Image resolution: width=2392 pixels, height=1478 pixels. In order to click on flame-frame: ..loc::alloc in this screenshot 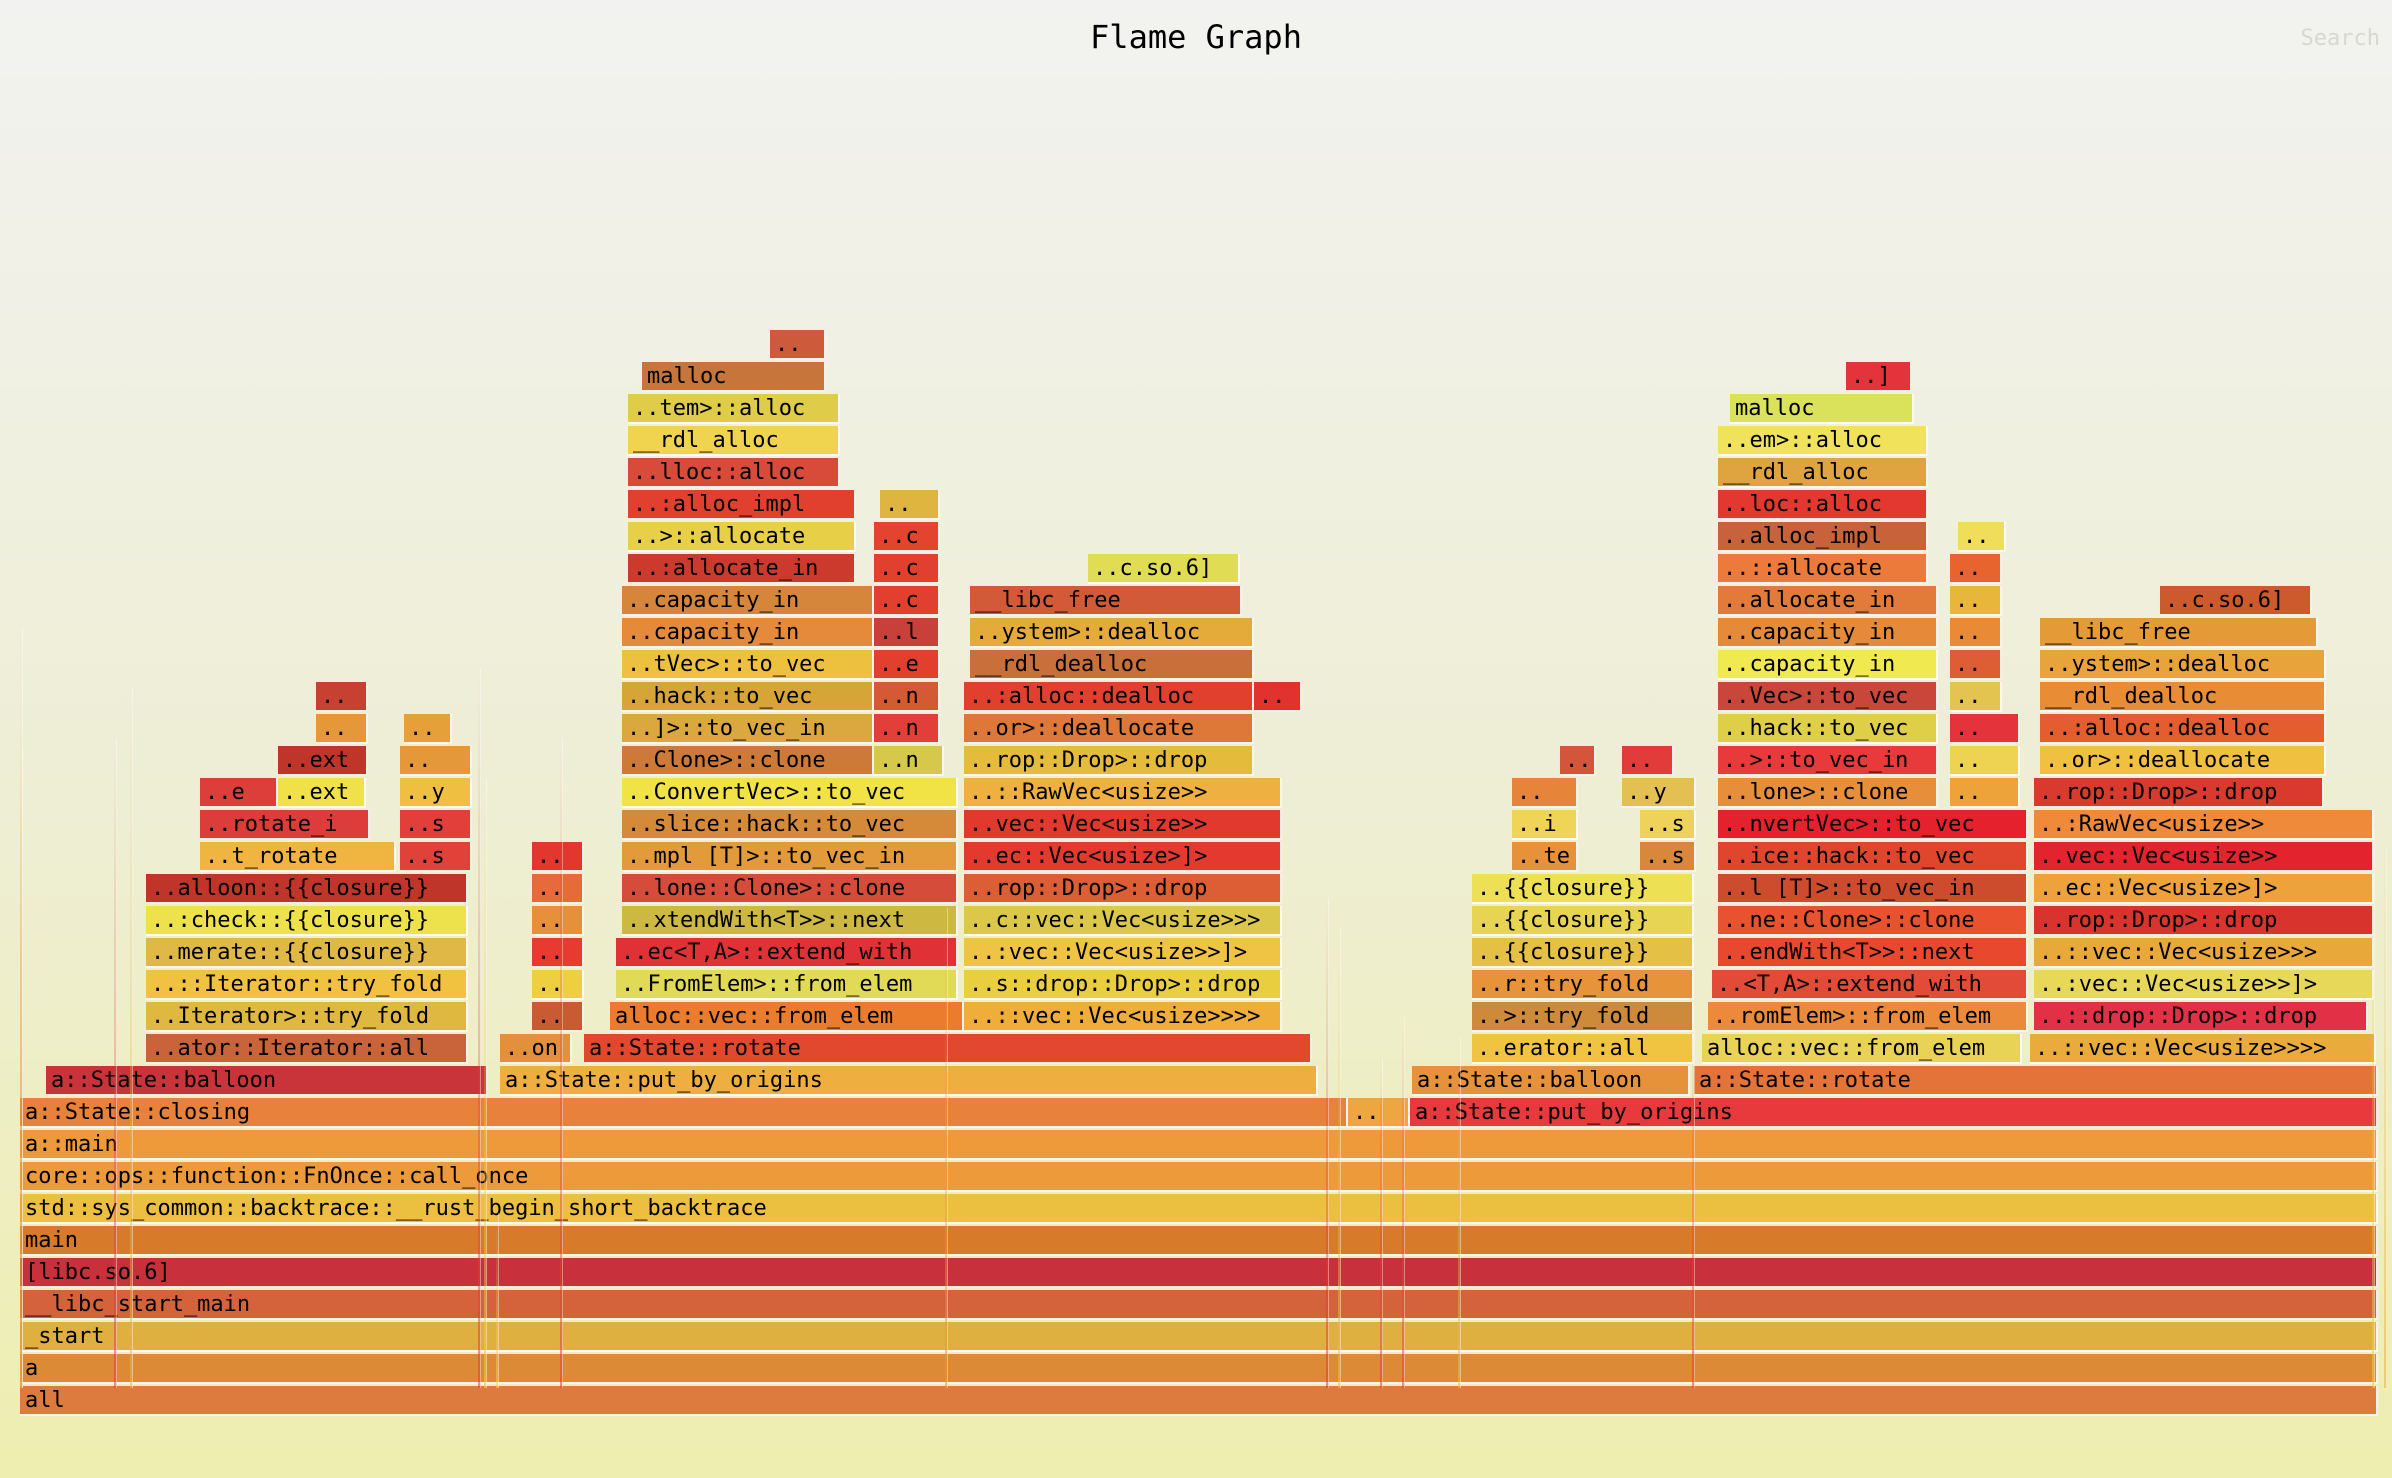, I will do `click(1823, 505)`.